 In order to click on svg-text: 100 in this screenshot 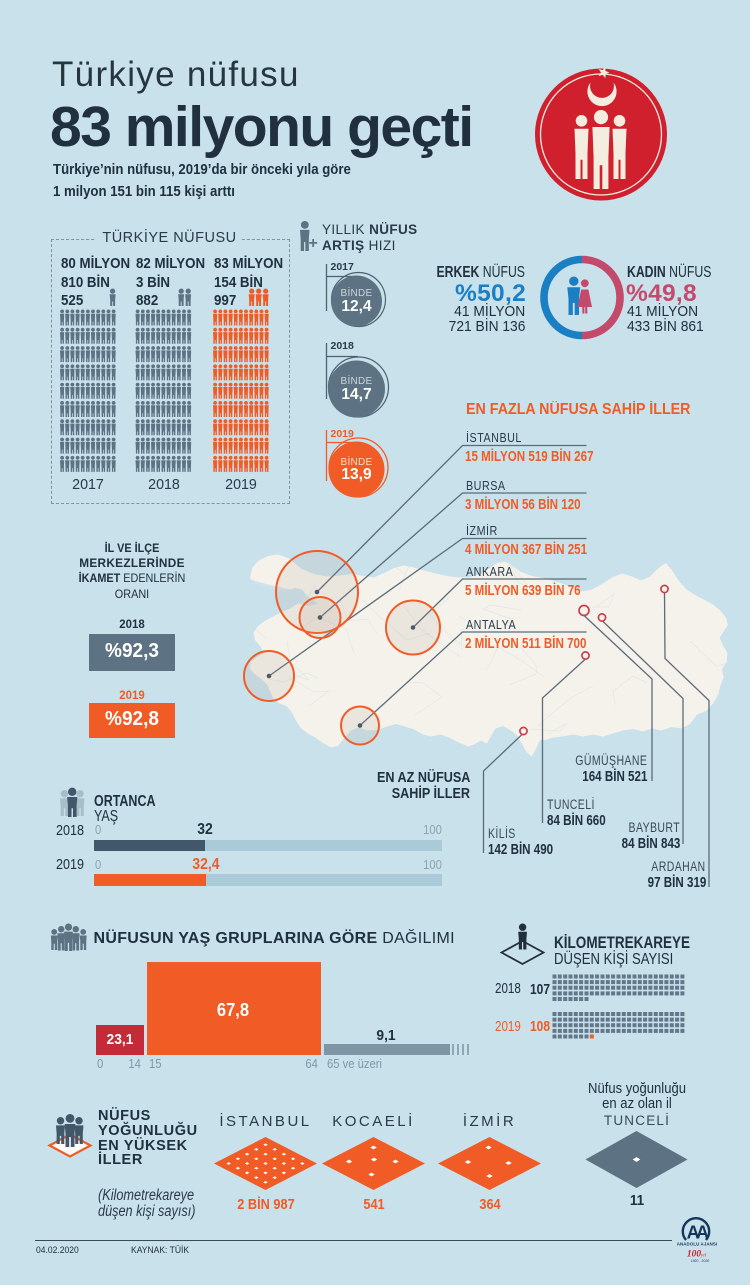, I will do `click(694, 1255)`.